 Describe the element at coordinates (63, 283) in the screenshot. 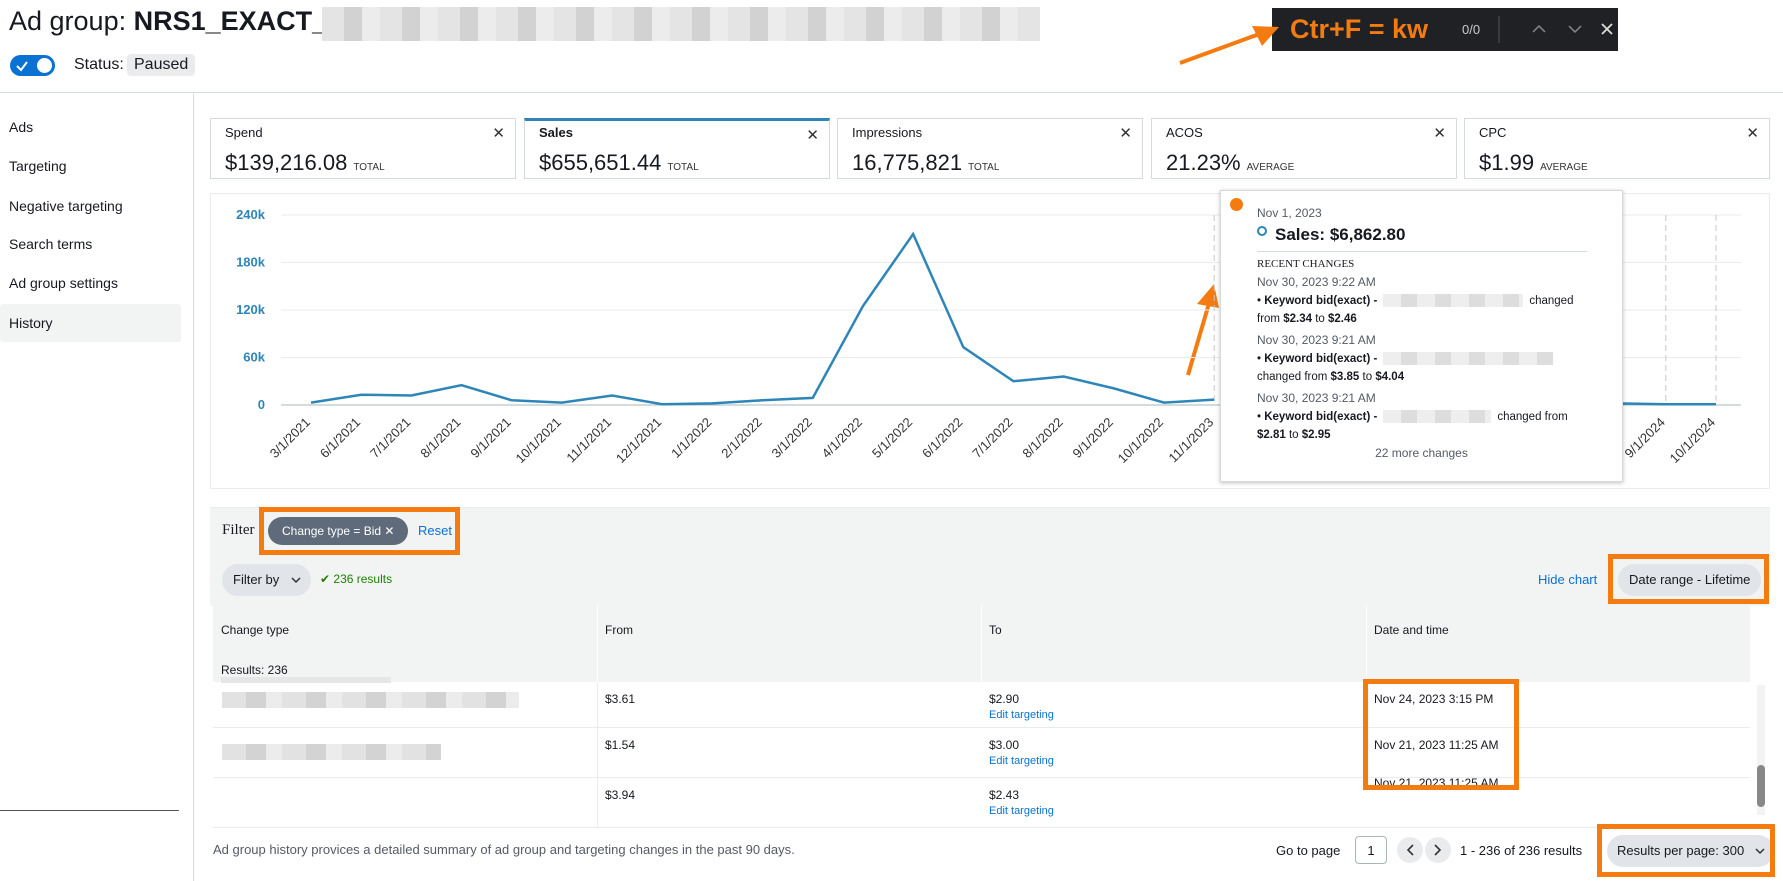

I see `nav-item: Ad group settings` at that location.